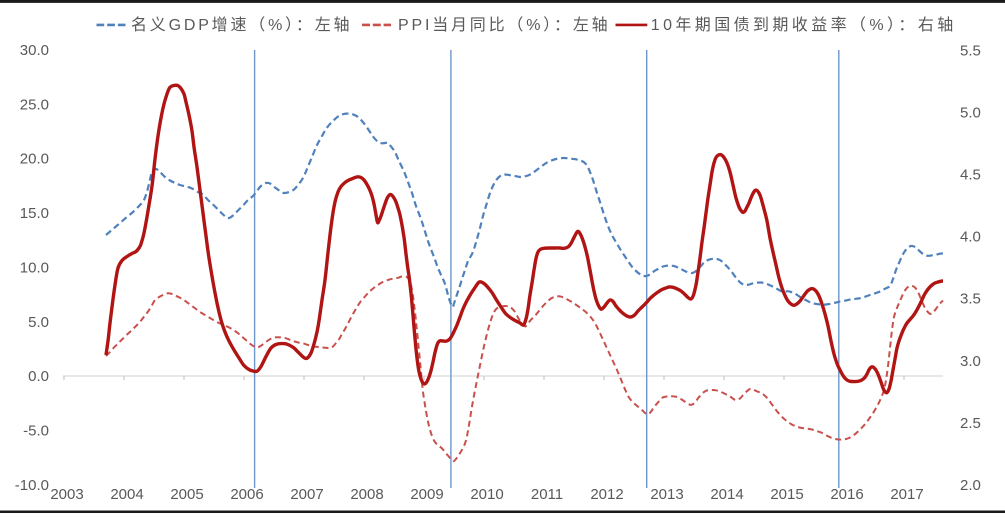 Image resolution: width=1005 pixels, height=518 pixels. Describe the element at coordinates (970, 175) in the screenshot. I see `svg-text: 4.5` at that location.